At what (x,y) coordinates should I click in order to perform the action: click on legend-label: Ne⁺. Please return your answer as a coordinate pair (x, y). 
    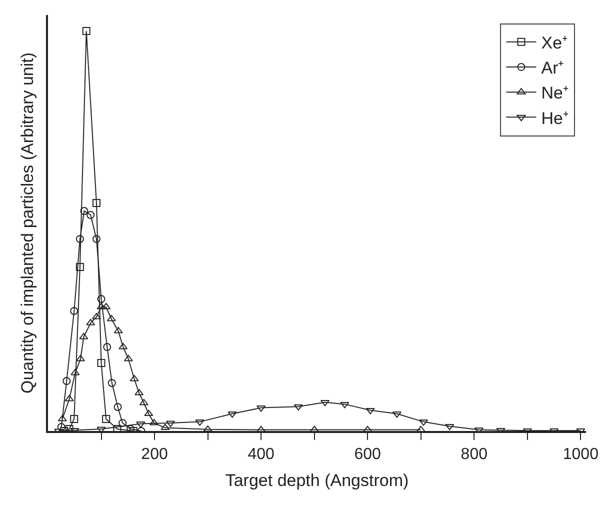
    Looking at the image, I should click on (555, 93).